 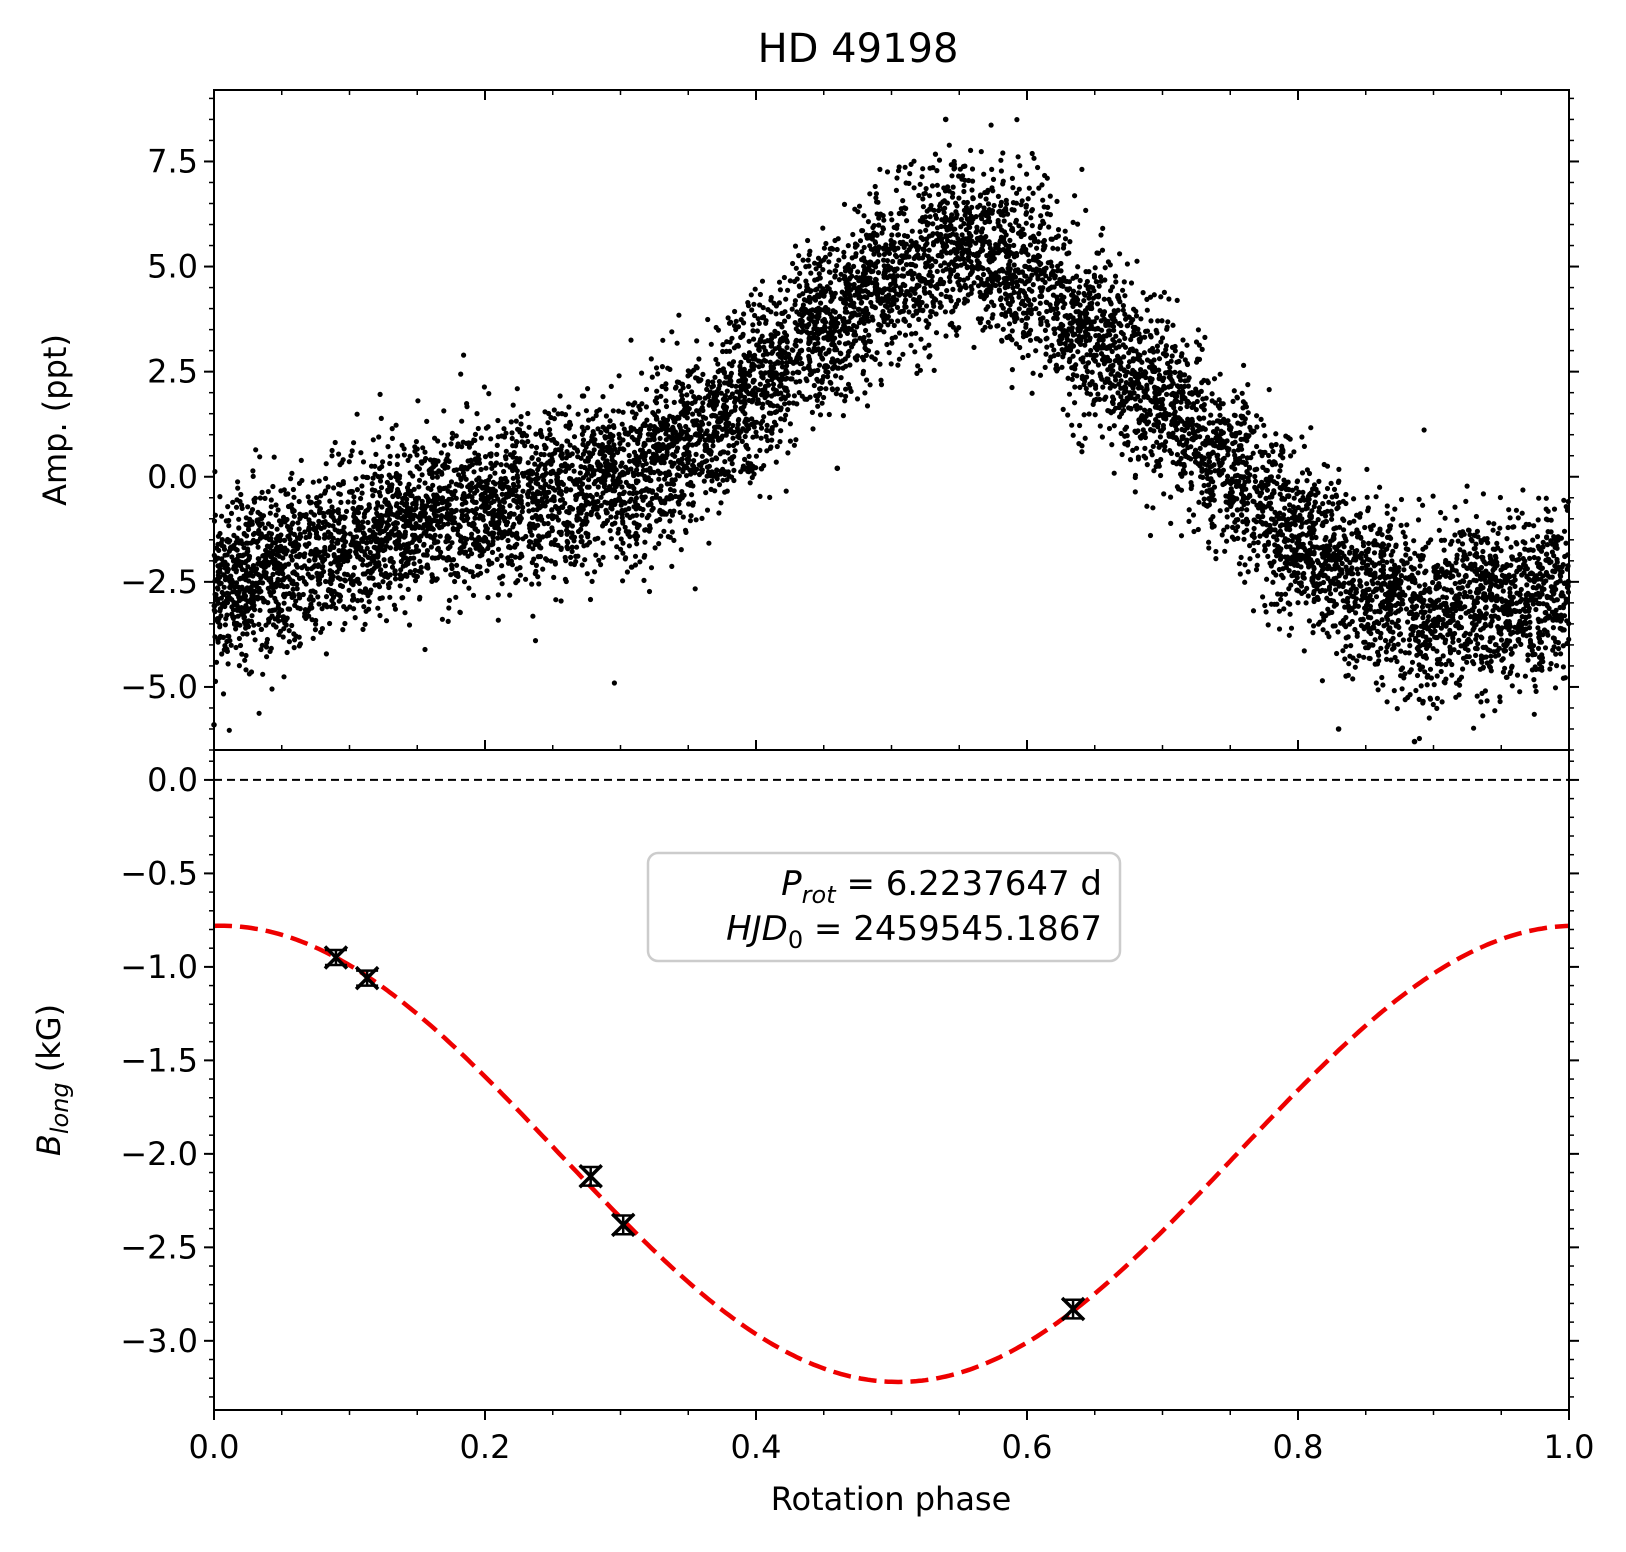 I want to click on annotation-period-sub: rot, so click(x=820, y=895).